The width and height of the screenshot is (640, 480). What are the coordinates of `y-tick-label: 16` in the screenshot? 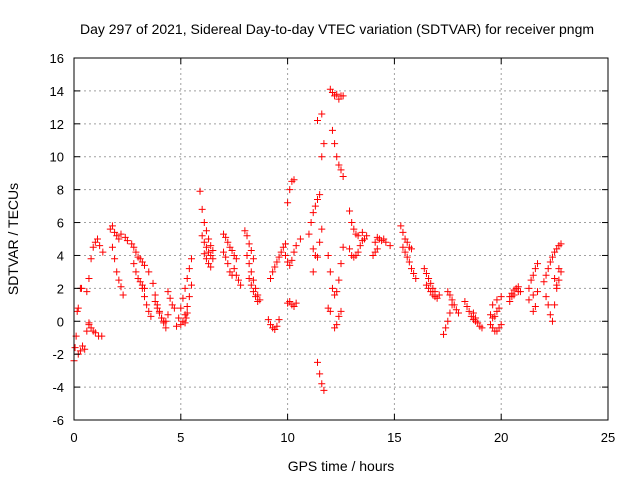 It's located at (57, 58).